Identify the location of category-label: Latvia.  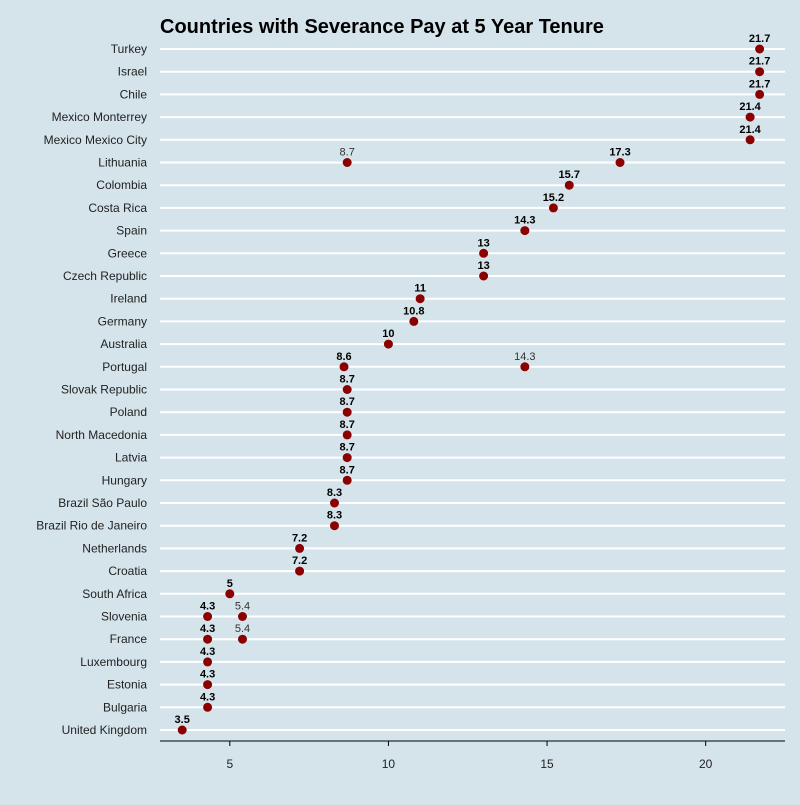
(131, 458).